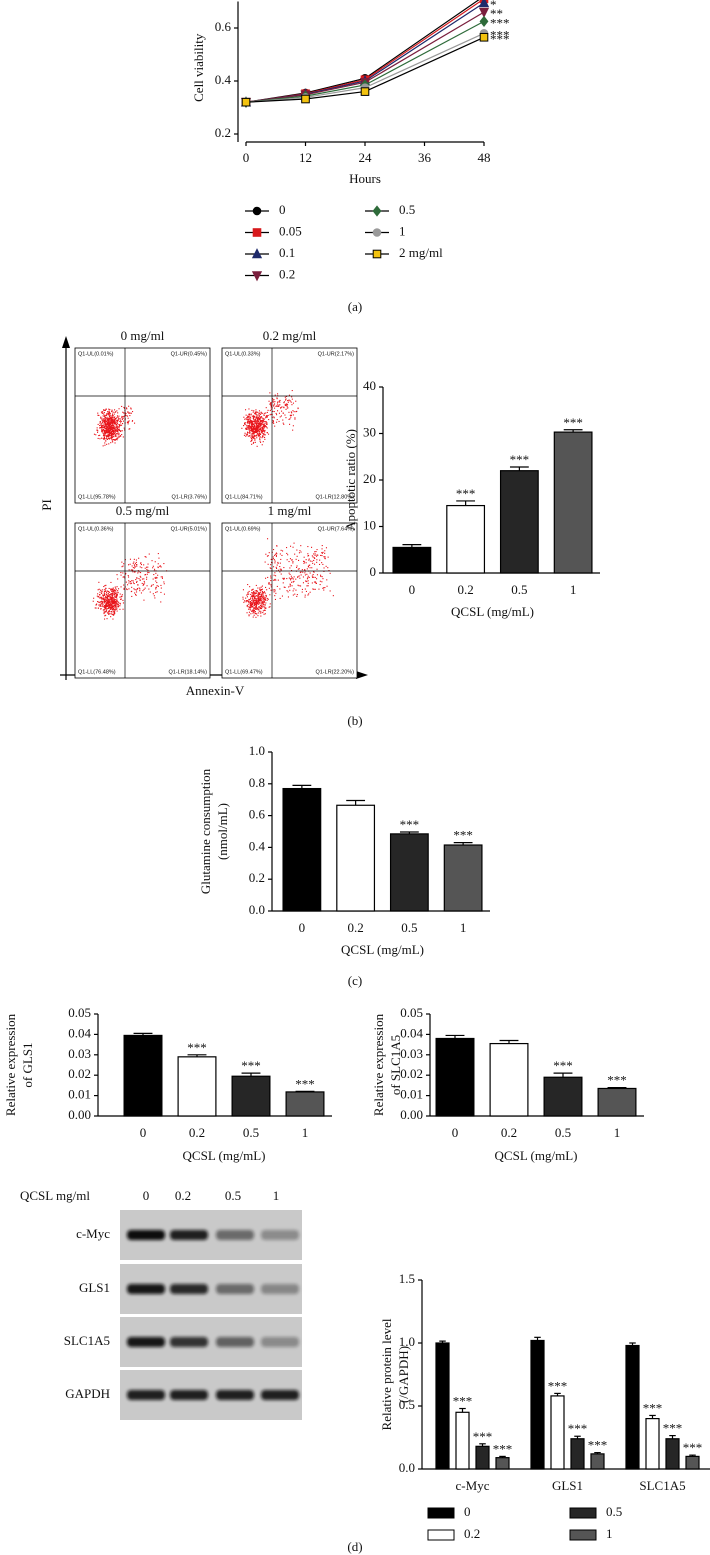 Image resolution: width=710 pixels, height=1555 pixels. Describe the element at coordinates (66, 342) in the screenshot. I see `flow-arrow` at that location.